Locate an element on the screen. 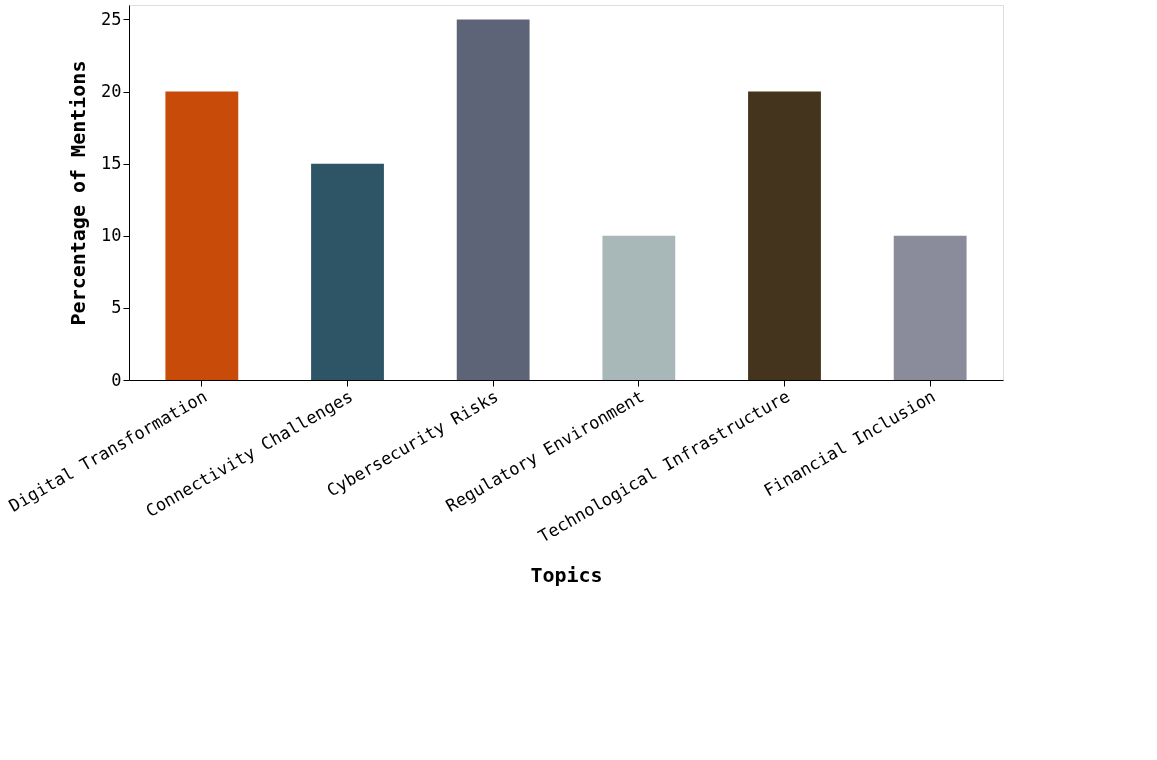 The image size is (1157, 760). y-tick-label: 25 is located at coordinates (111, 18).